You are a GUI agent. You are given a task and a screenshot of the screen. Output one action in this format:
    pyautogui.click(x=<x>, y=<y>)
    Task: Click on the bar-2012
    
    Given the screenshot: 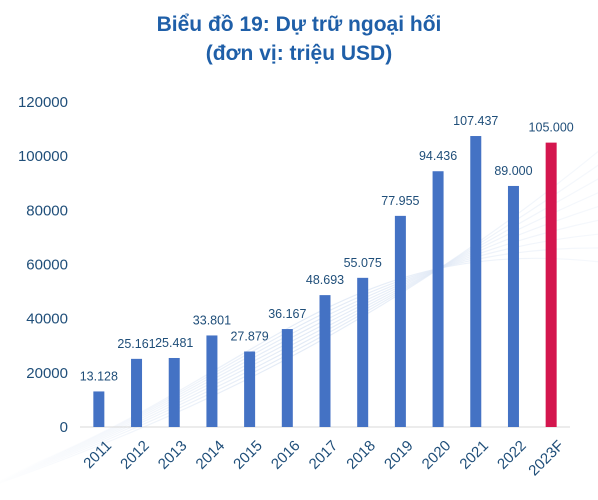 What is the action you would take?
    pyautogui.click(x=137, y=392)
    